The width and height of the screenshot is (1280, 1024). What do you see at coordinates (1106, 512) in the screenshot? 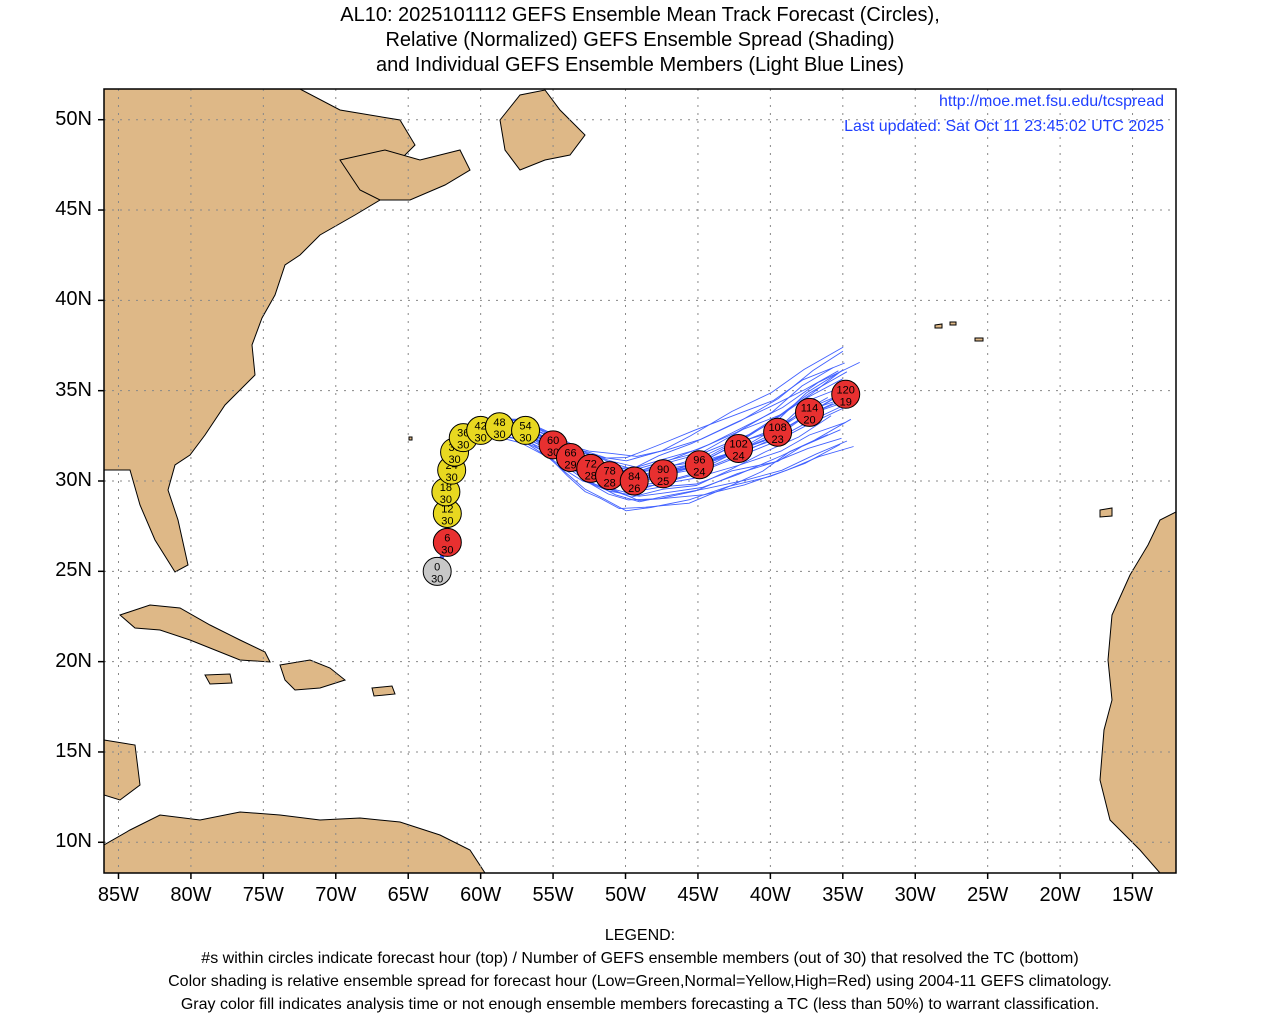
I see `land-canary-islands` at bounding box center [1106, 512].